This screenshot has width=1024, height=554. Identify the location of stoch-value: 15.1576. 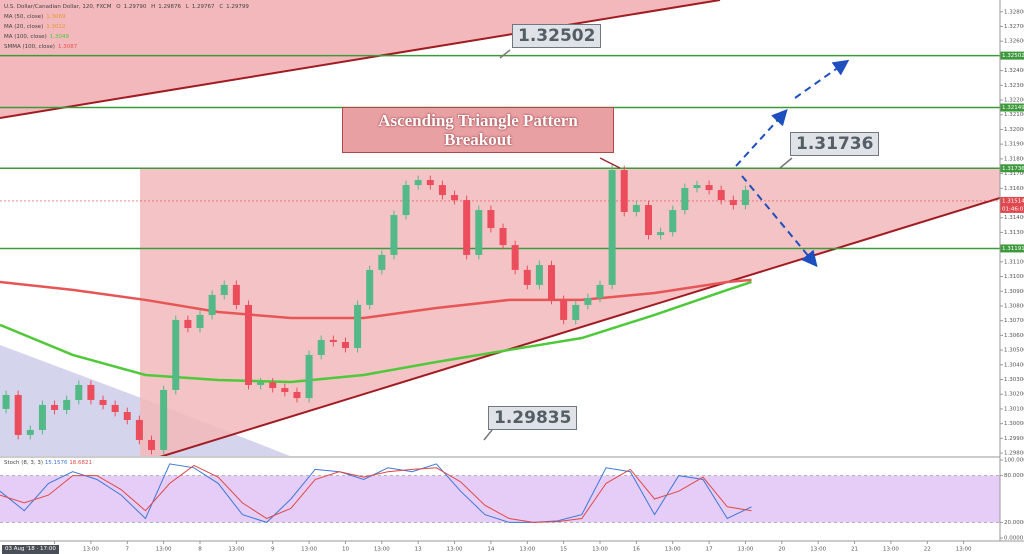
(56, 463).